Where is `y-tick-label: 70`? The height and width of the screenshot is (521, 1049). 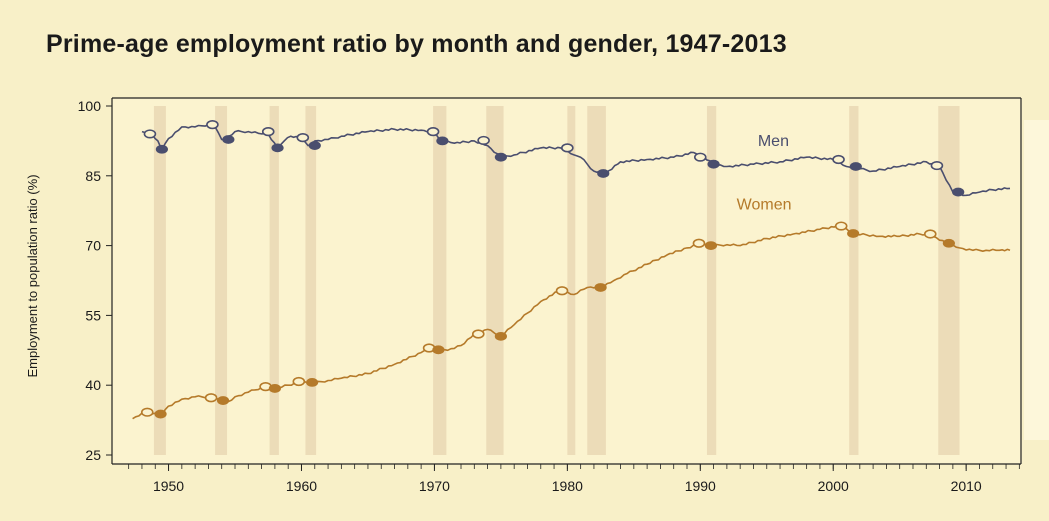 y-tick-label: 70 is located at coordinates (93, 246).